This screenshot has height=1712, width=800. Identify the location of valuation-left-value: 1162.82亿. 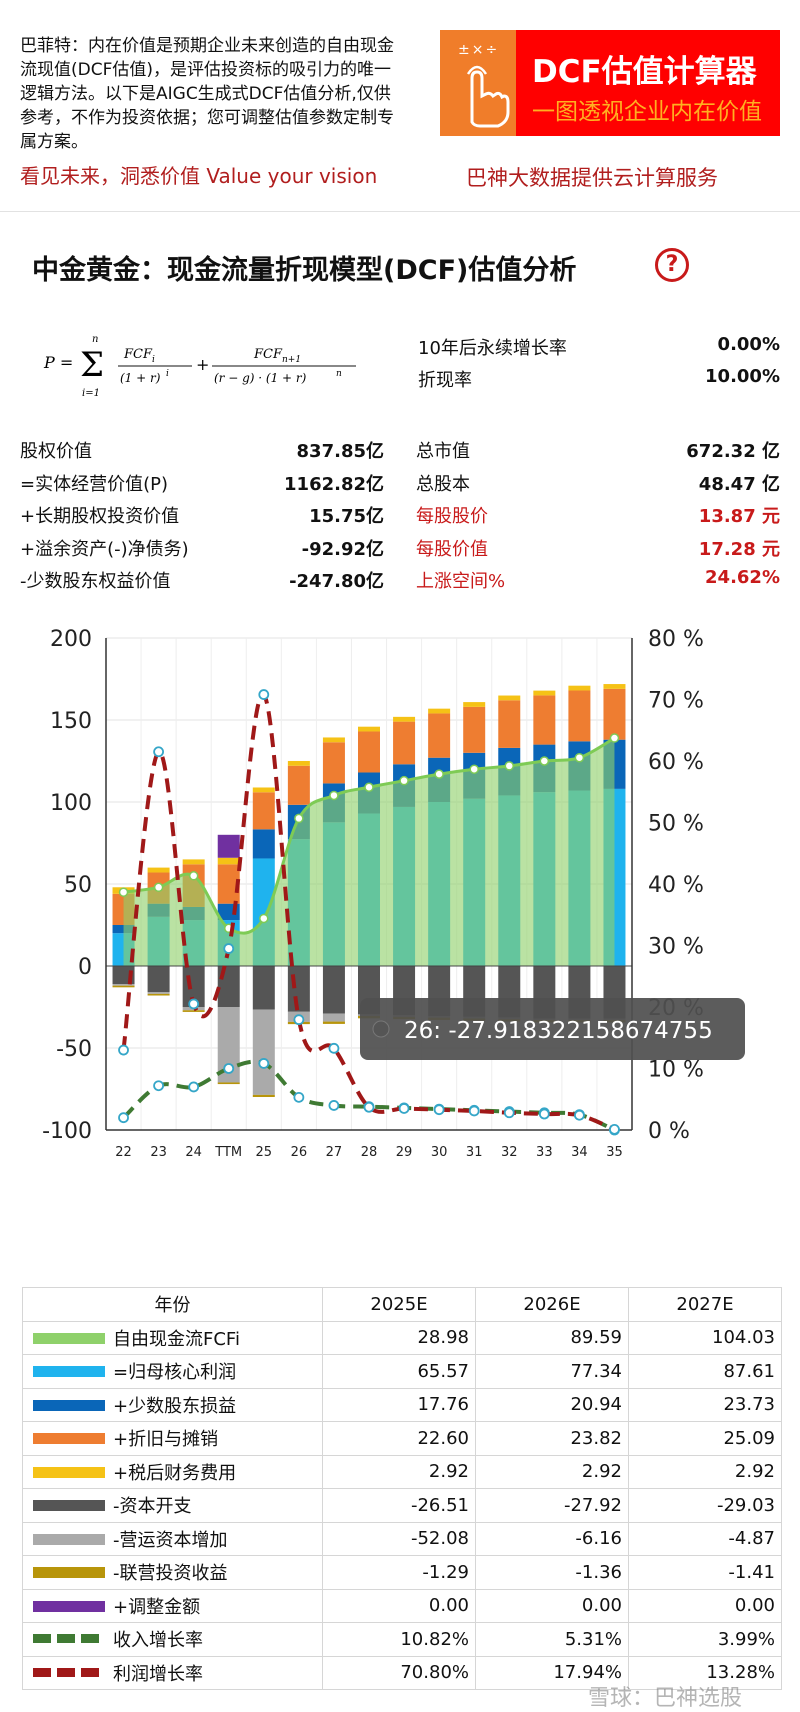
(334, 484).